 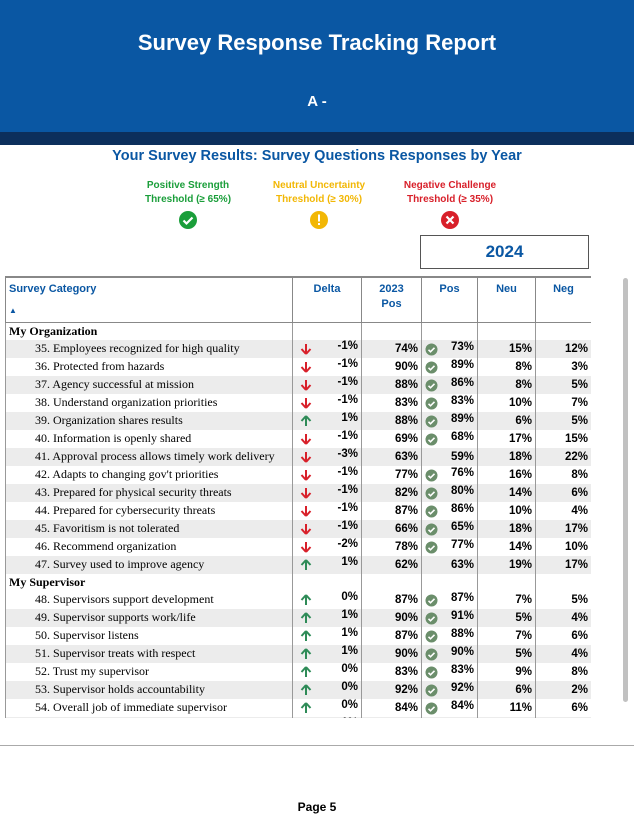 I want to click on question-label: 39. Organization shares results, so click(x=149, y=420).